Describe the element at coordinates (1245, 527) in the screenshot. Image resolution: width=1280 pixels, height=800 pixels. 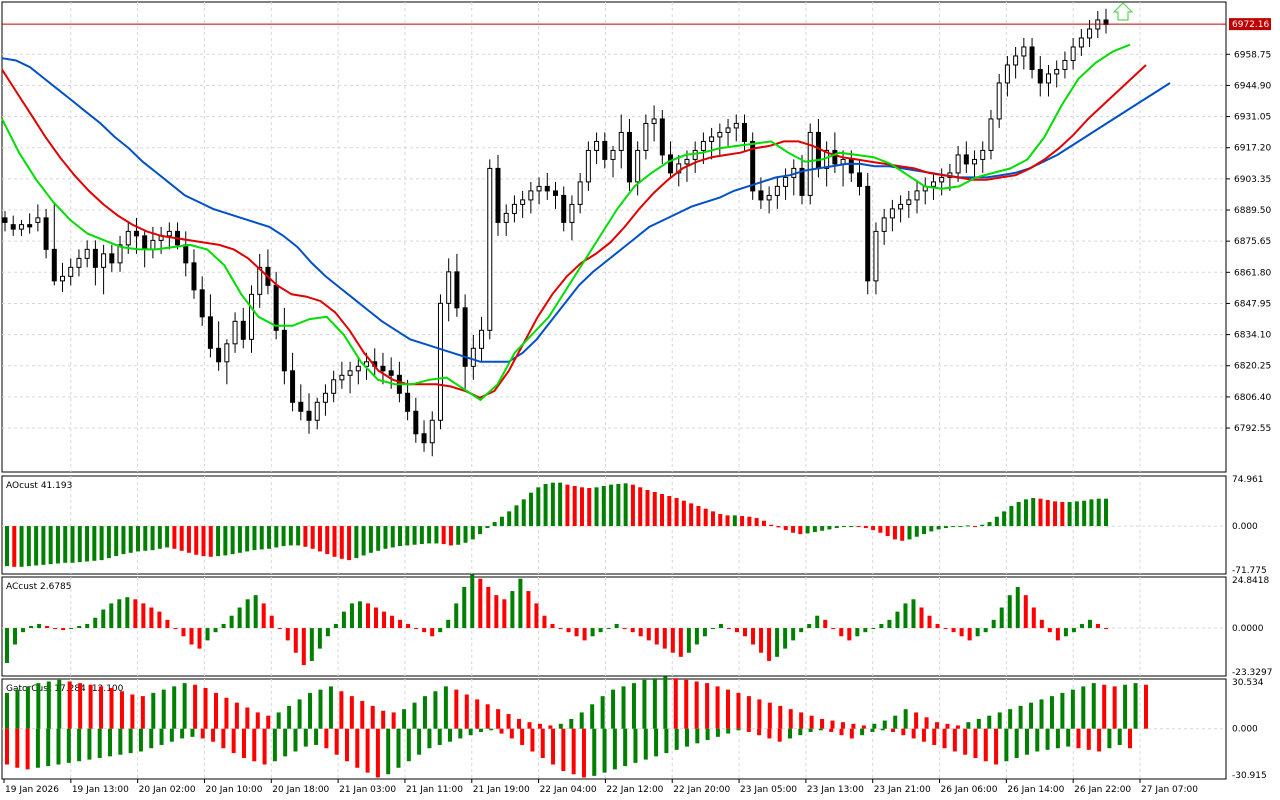
I see `oscillator-tick-label: 0.000` at that location.